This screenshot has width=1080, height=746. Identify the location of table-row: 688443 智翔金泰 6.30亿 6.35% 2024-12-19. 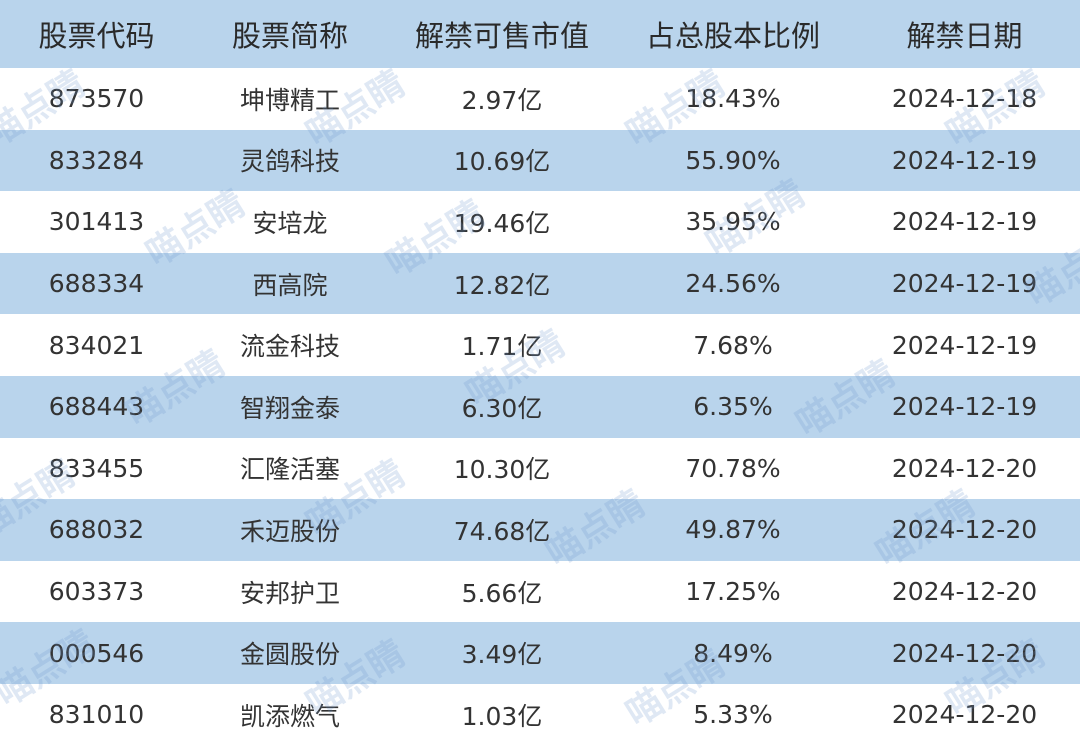
(540, 406).